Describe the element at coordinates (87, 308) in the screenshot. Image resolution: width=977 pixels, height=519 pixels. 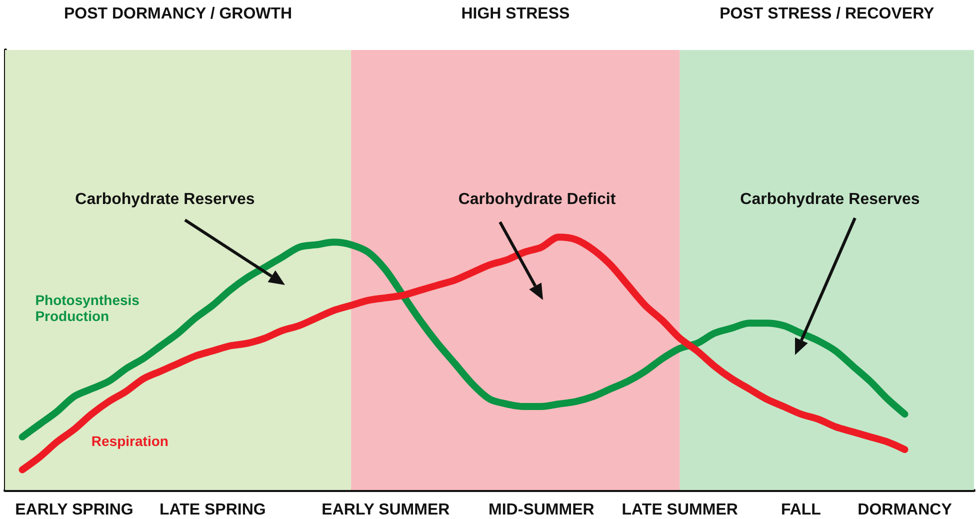
I see `text: Photosynthesis Production` at that location.